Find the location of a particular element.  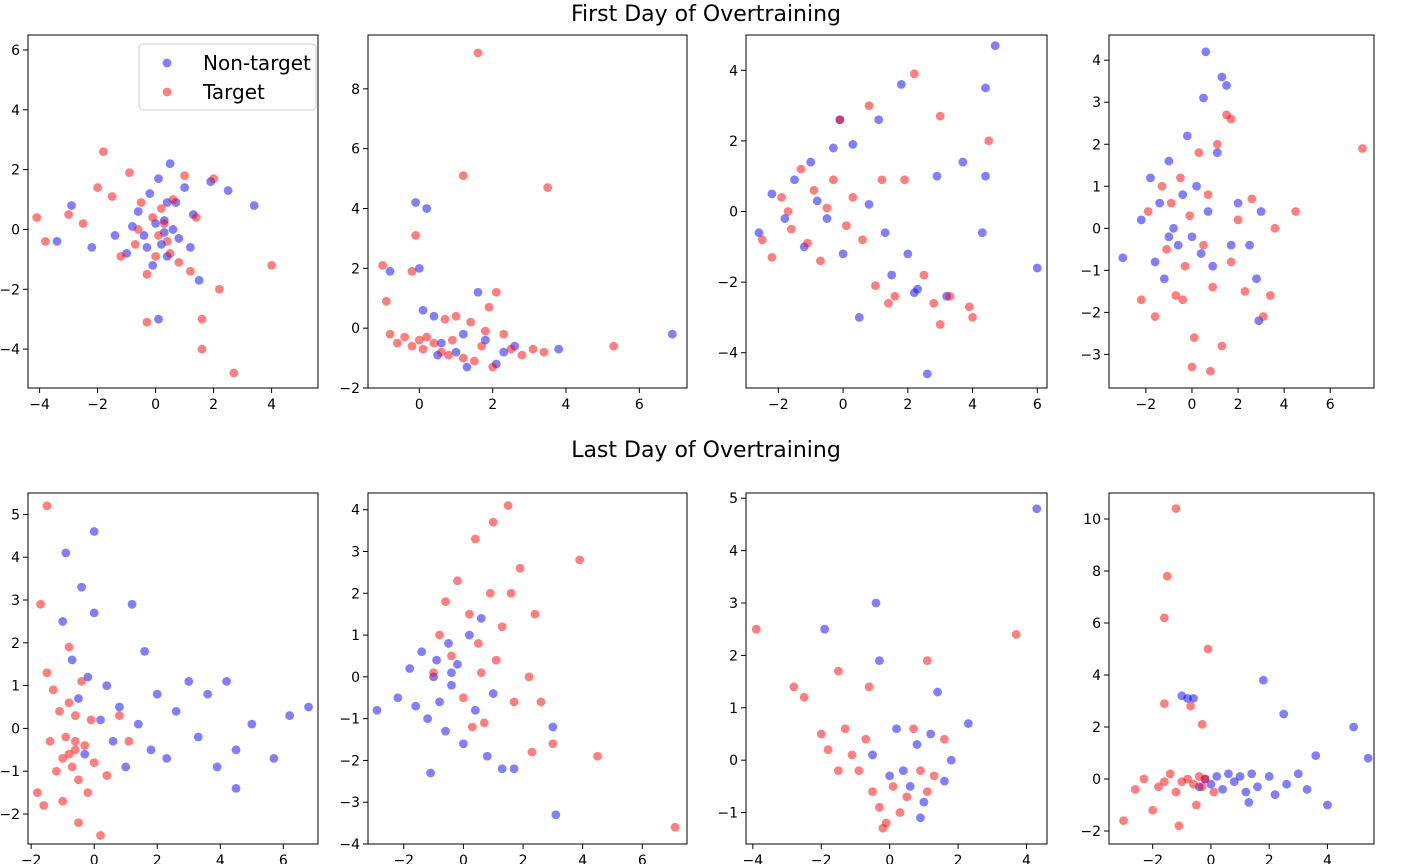

y-tick-label: −4 is located at coordinates (727, 354).